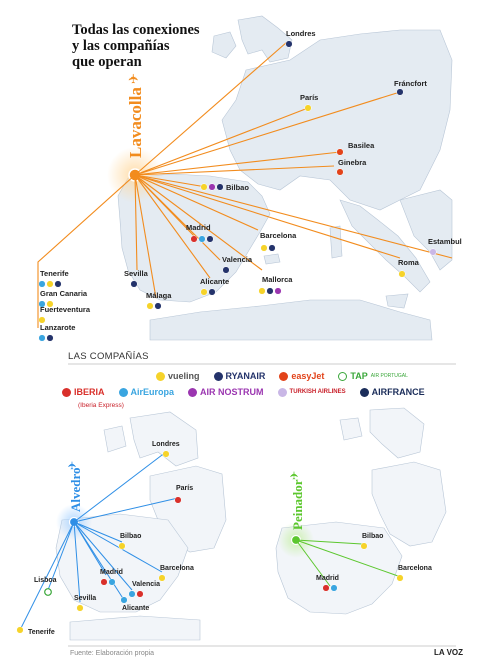 The height and width of the screenshot is (672, 480). I want to click on route-peinador-madrid, so click(313, 563).